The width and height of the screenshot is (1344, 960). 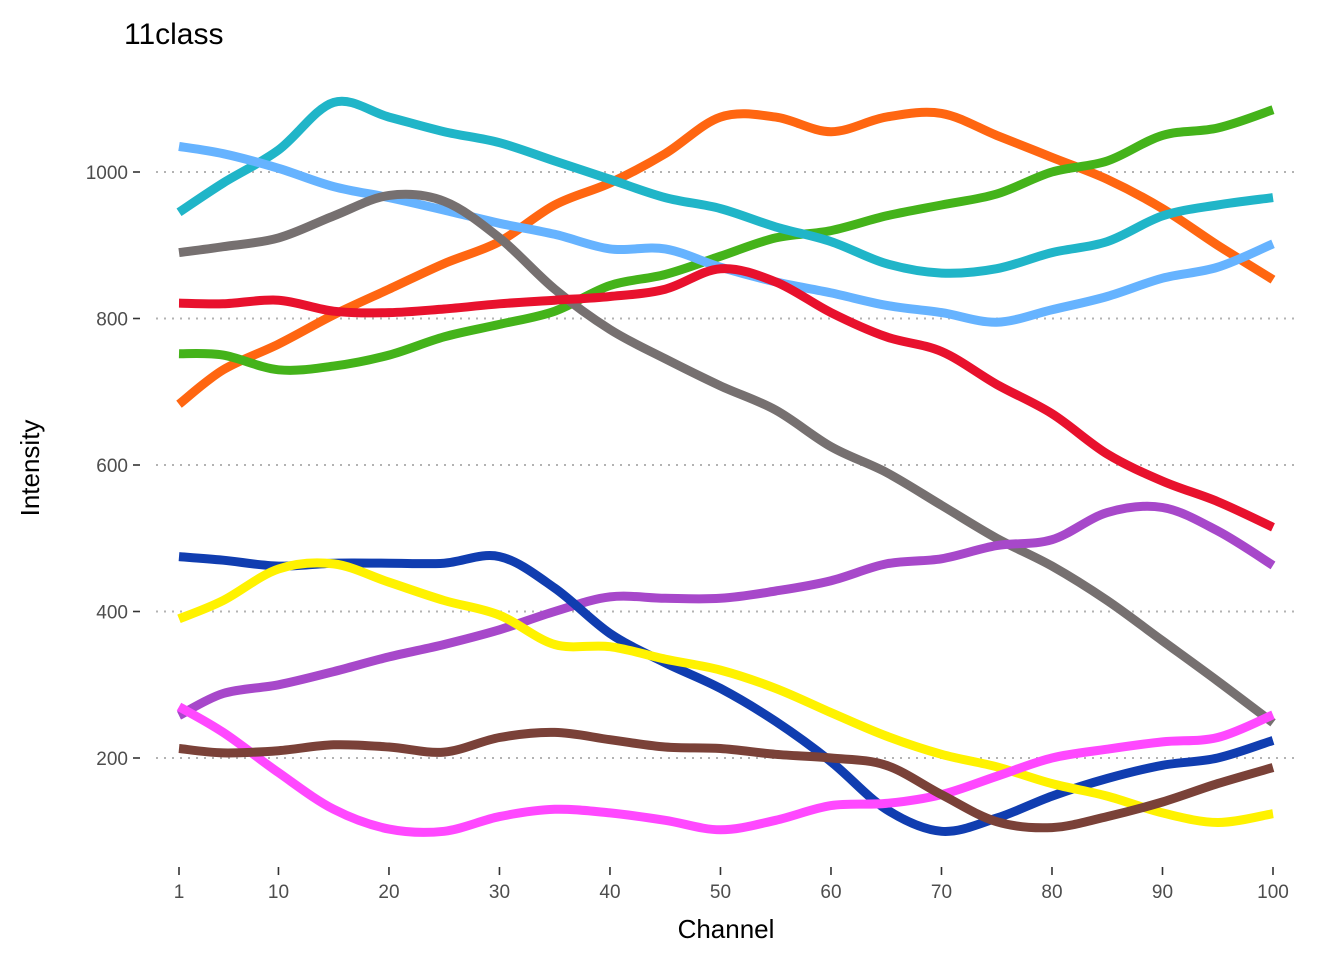 What do you see at coordinates (30, 468) in the screenshot?
I see `y-axis-title: Intensity` at bounding box center [30, 468].